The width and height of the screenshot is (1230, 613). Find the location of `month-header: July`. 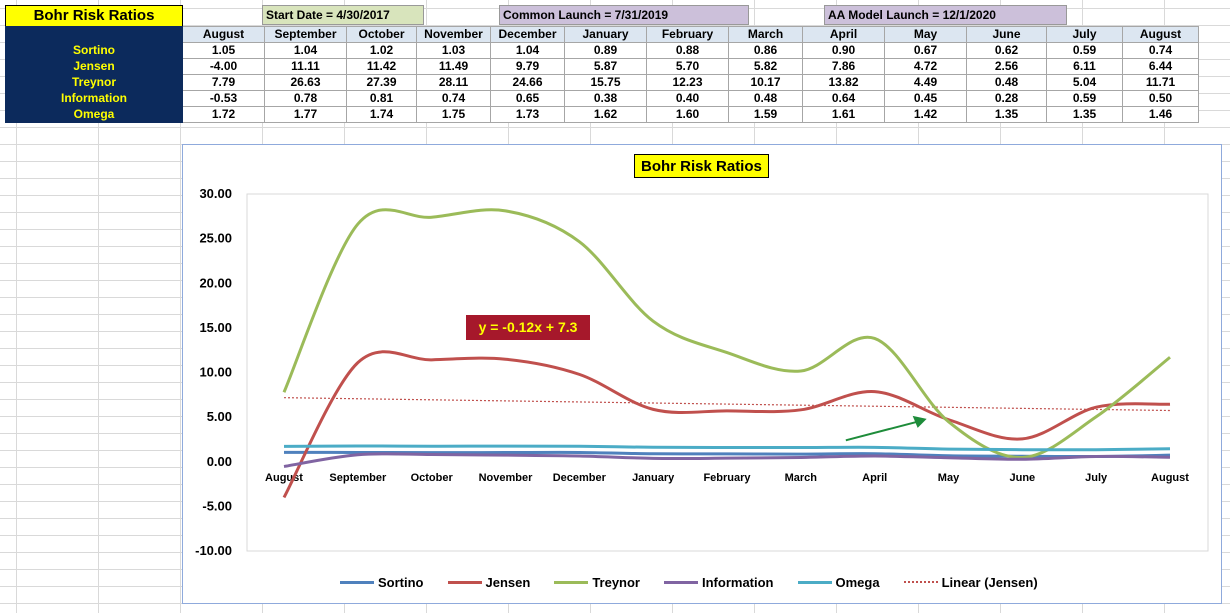

month-header: July is located at coordinates (1084, 34).